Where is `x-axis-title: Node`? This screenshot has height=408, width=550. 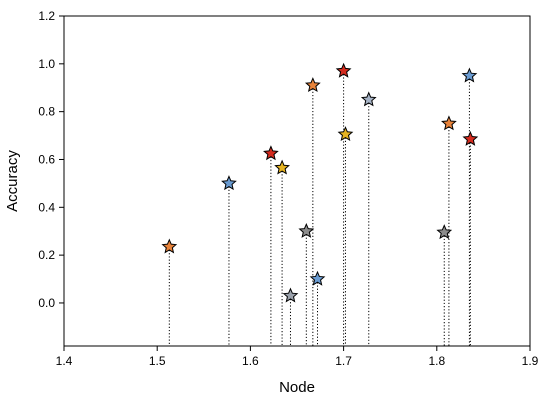 x-axis-title: Node is located at coordinates (297, 387).